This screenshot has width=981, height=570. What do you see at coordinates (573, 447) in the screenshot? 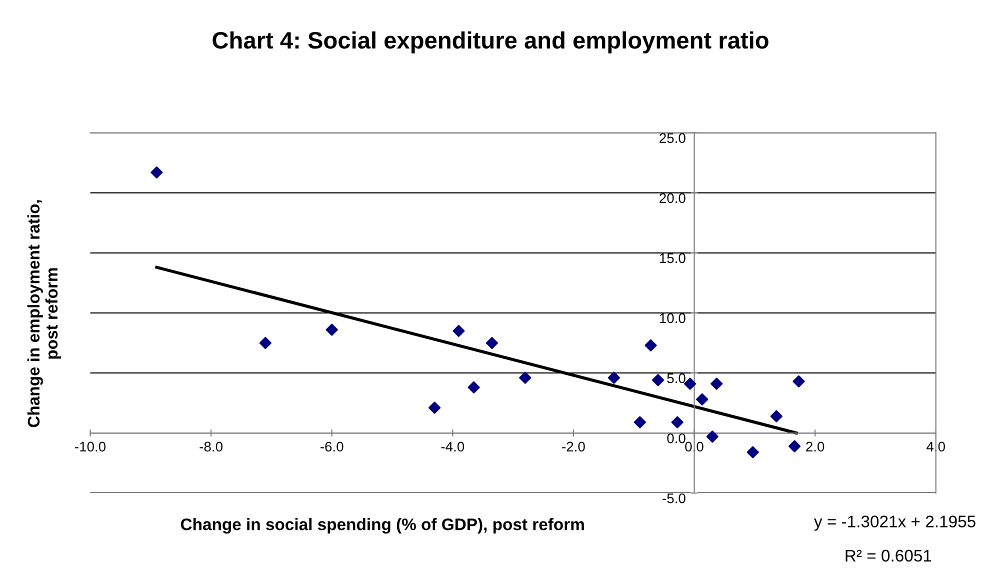
I see `x-tick-label: -2.0` at bounding box center [573, 447].